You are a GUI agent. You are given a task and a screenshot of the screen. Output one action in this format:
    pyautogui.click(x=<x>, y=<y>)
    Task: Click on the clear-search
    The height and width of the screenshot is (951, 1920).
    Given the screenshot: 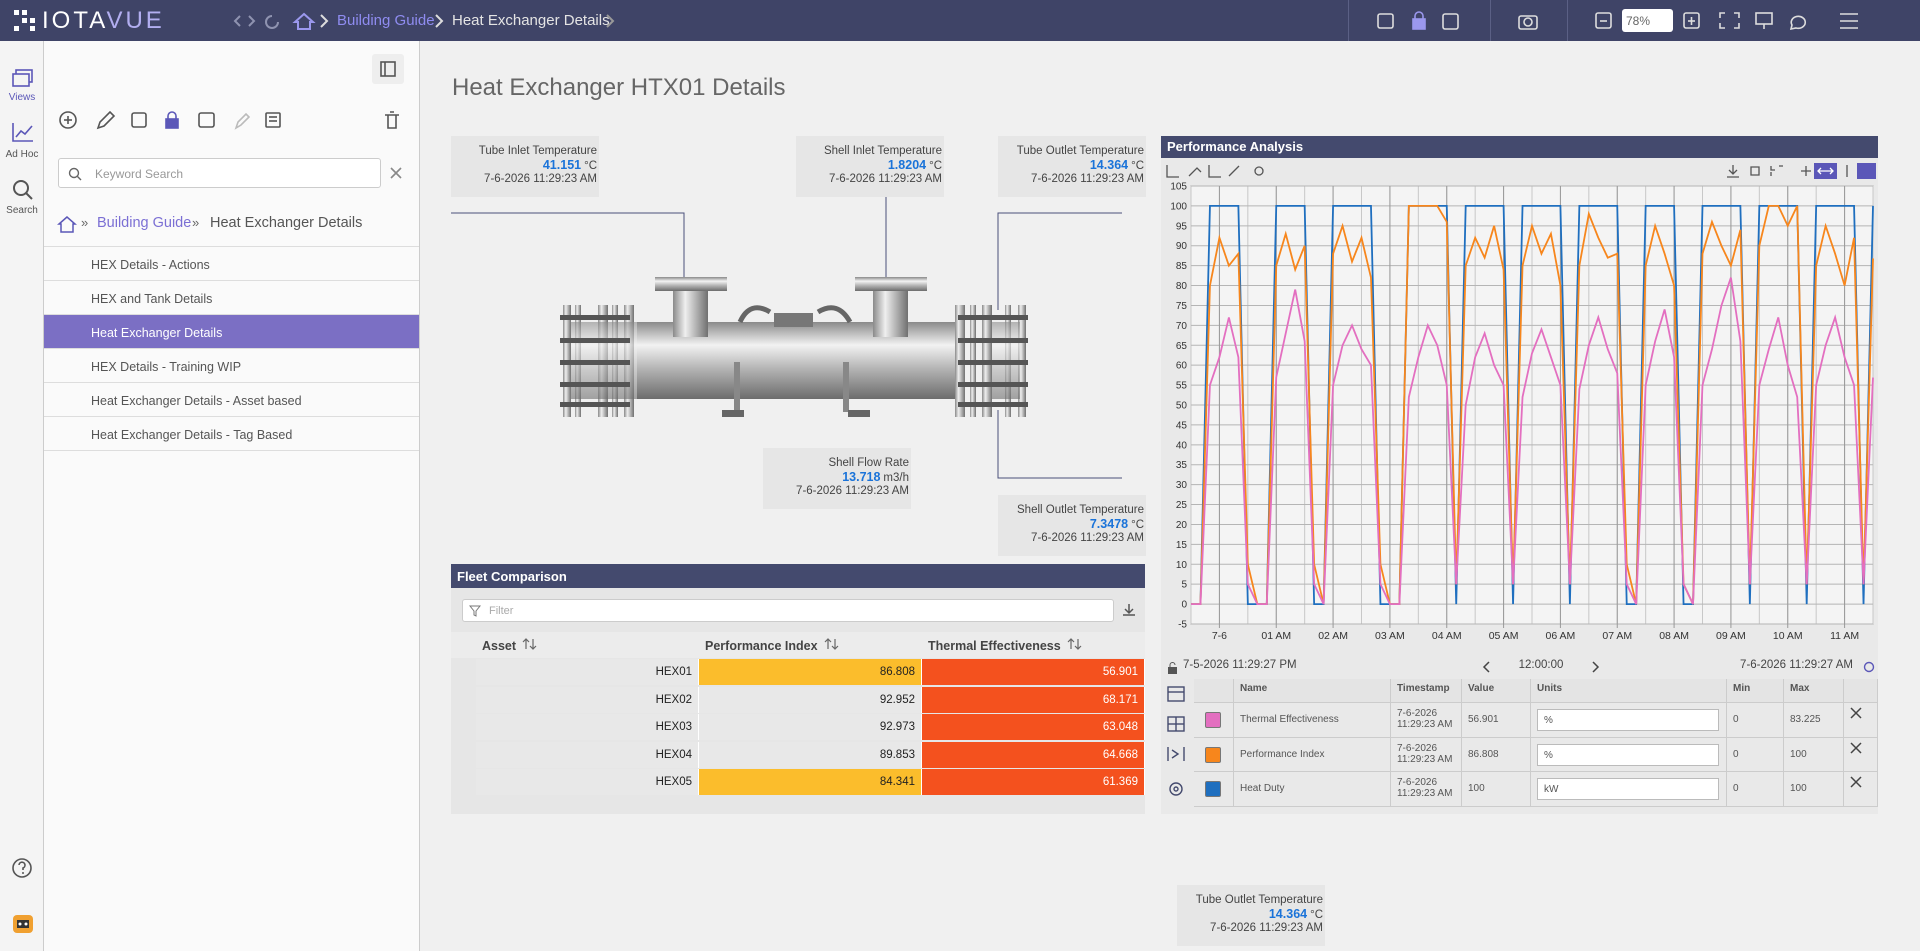 What is the action you would take?
    pyautogui.click(x=396, y=173)
    